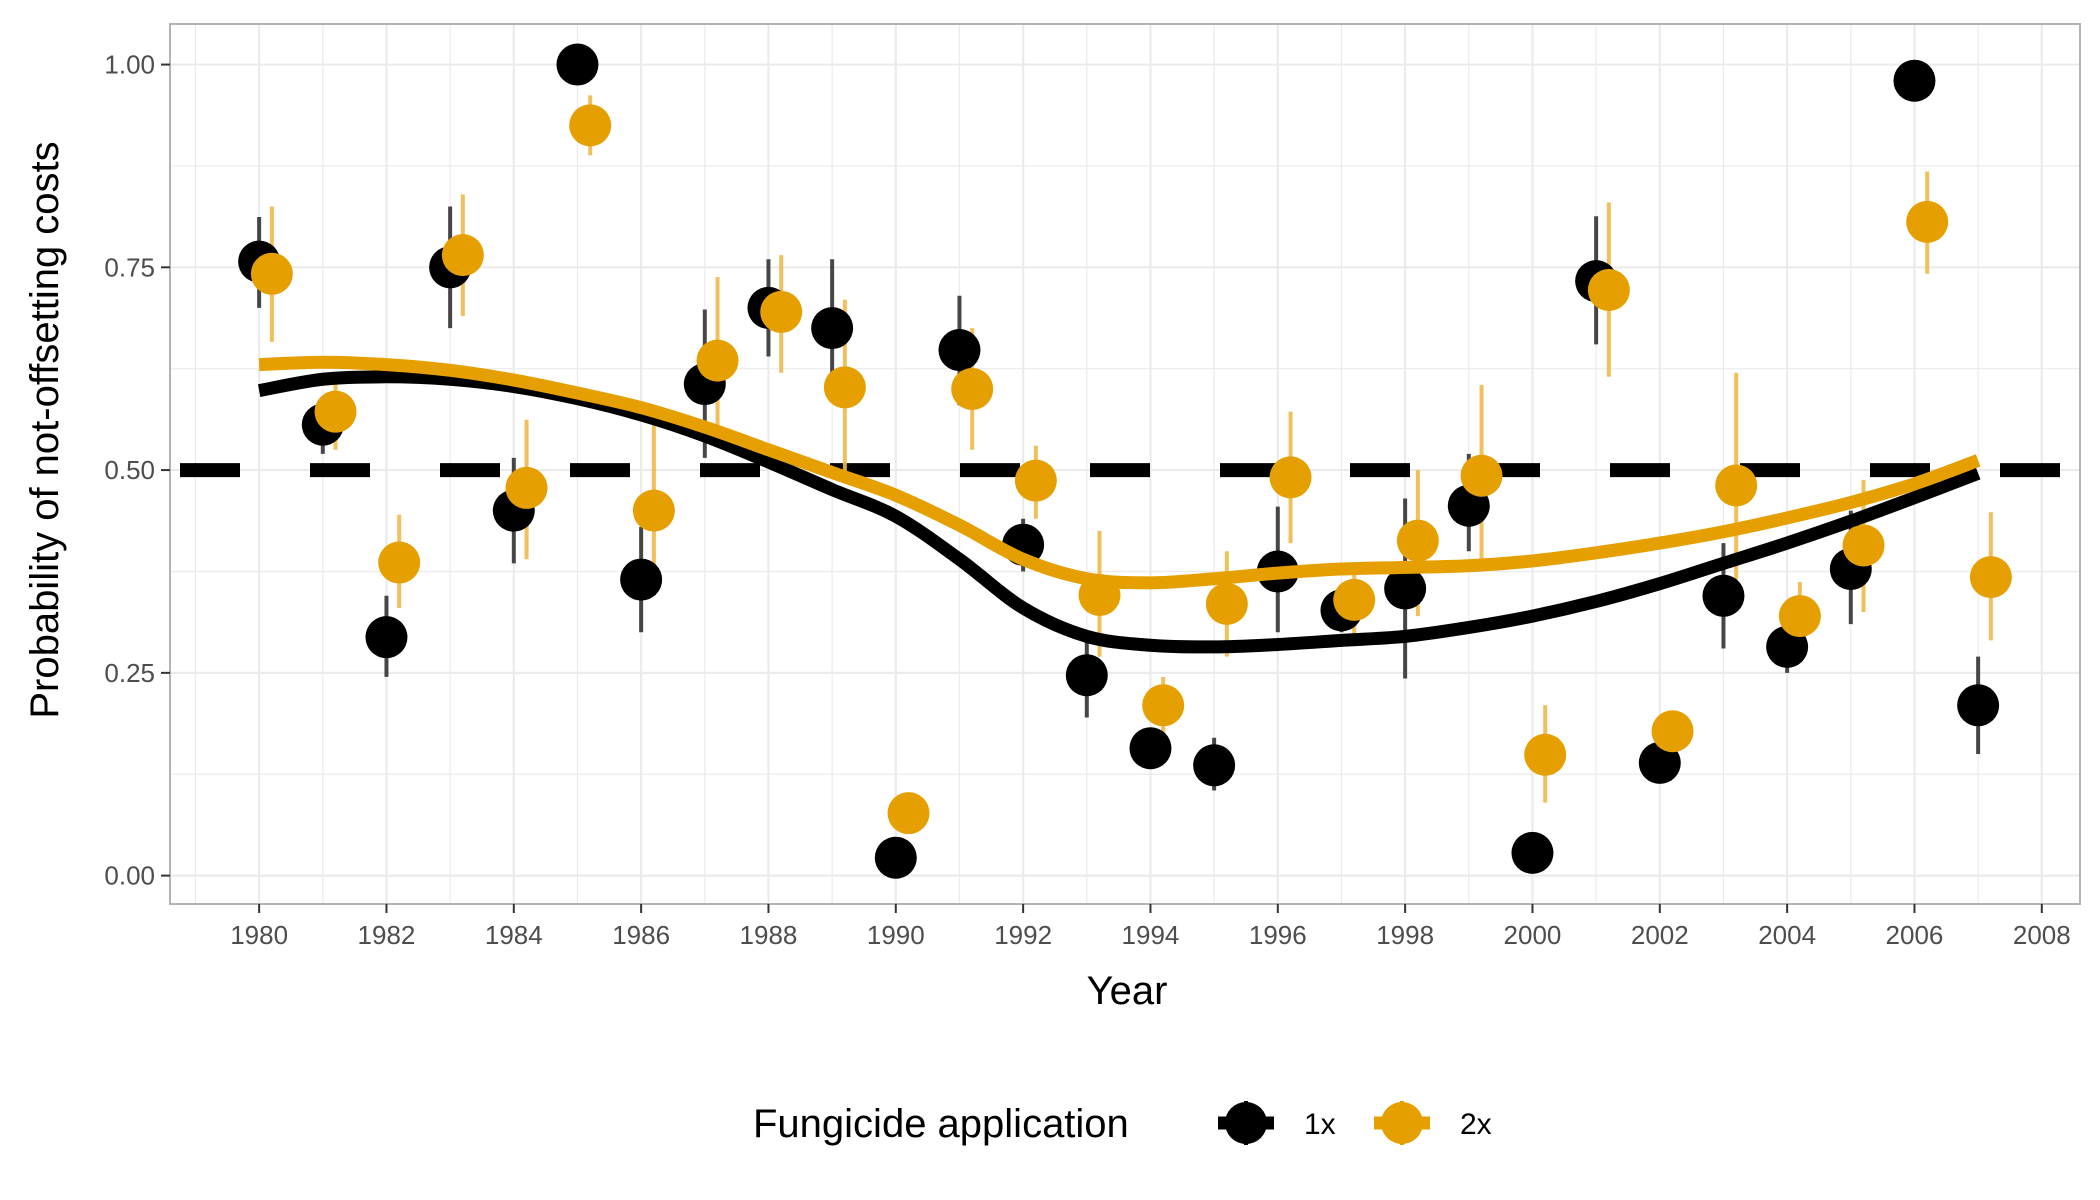 Image resolution: width=2100 pixels, height=1200 pixels. Describe the element at coordinates (387, 935) in the screenshot. I see `x-tick-label: 1982` at that location.